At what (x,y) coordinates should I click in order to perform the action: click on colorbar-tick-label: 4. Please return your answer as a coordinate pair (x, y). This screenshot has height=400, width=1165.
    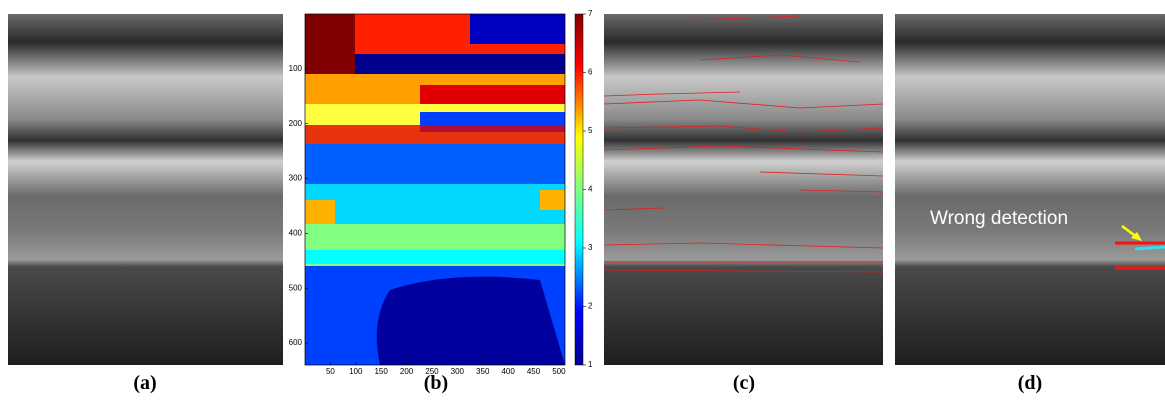
    Looking at the image, I should click on (590, 189).